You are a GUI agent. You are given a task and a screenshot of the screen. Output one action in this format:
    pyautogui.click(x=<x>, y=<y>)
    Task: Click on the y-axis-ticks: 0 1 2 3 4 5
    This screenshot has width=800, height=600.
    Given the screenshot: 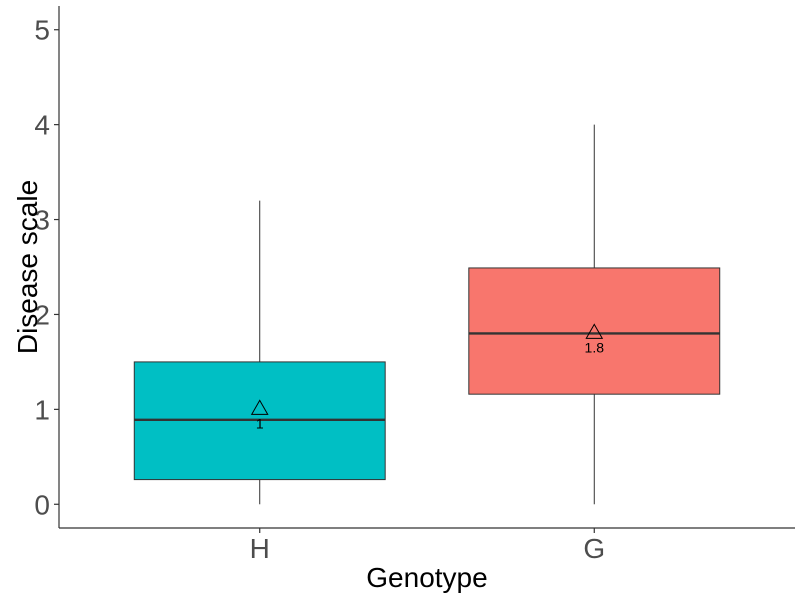 What is the action you would take?
    pyautogui.click(x=46, y=267)
    